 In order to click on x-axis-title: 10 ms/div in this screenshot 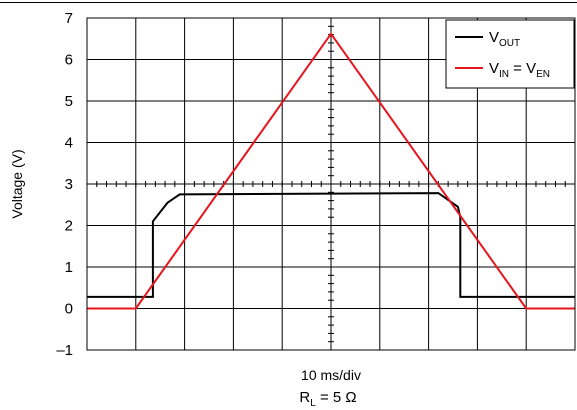, I will do `click(331, 375)`.